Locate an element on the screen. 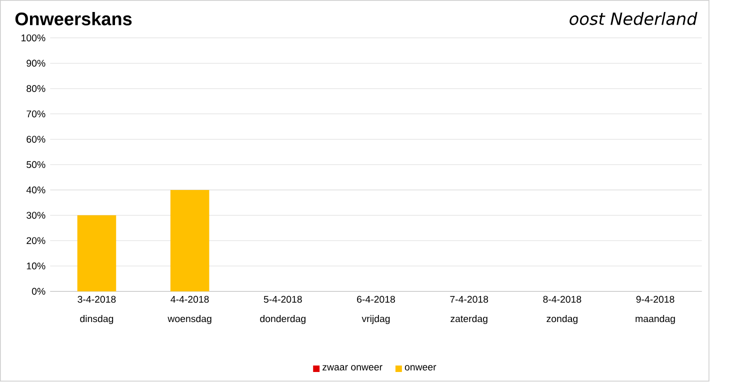 The width and height of the screenshot is (732, 382). y-tick-label: 70% is located at coordinates (36, 114).